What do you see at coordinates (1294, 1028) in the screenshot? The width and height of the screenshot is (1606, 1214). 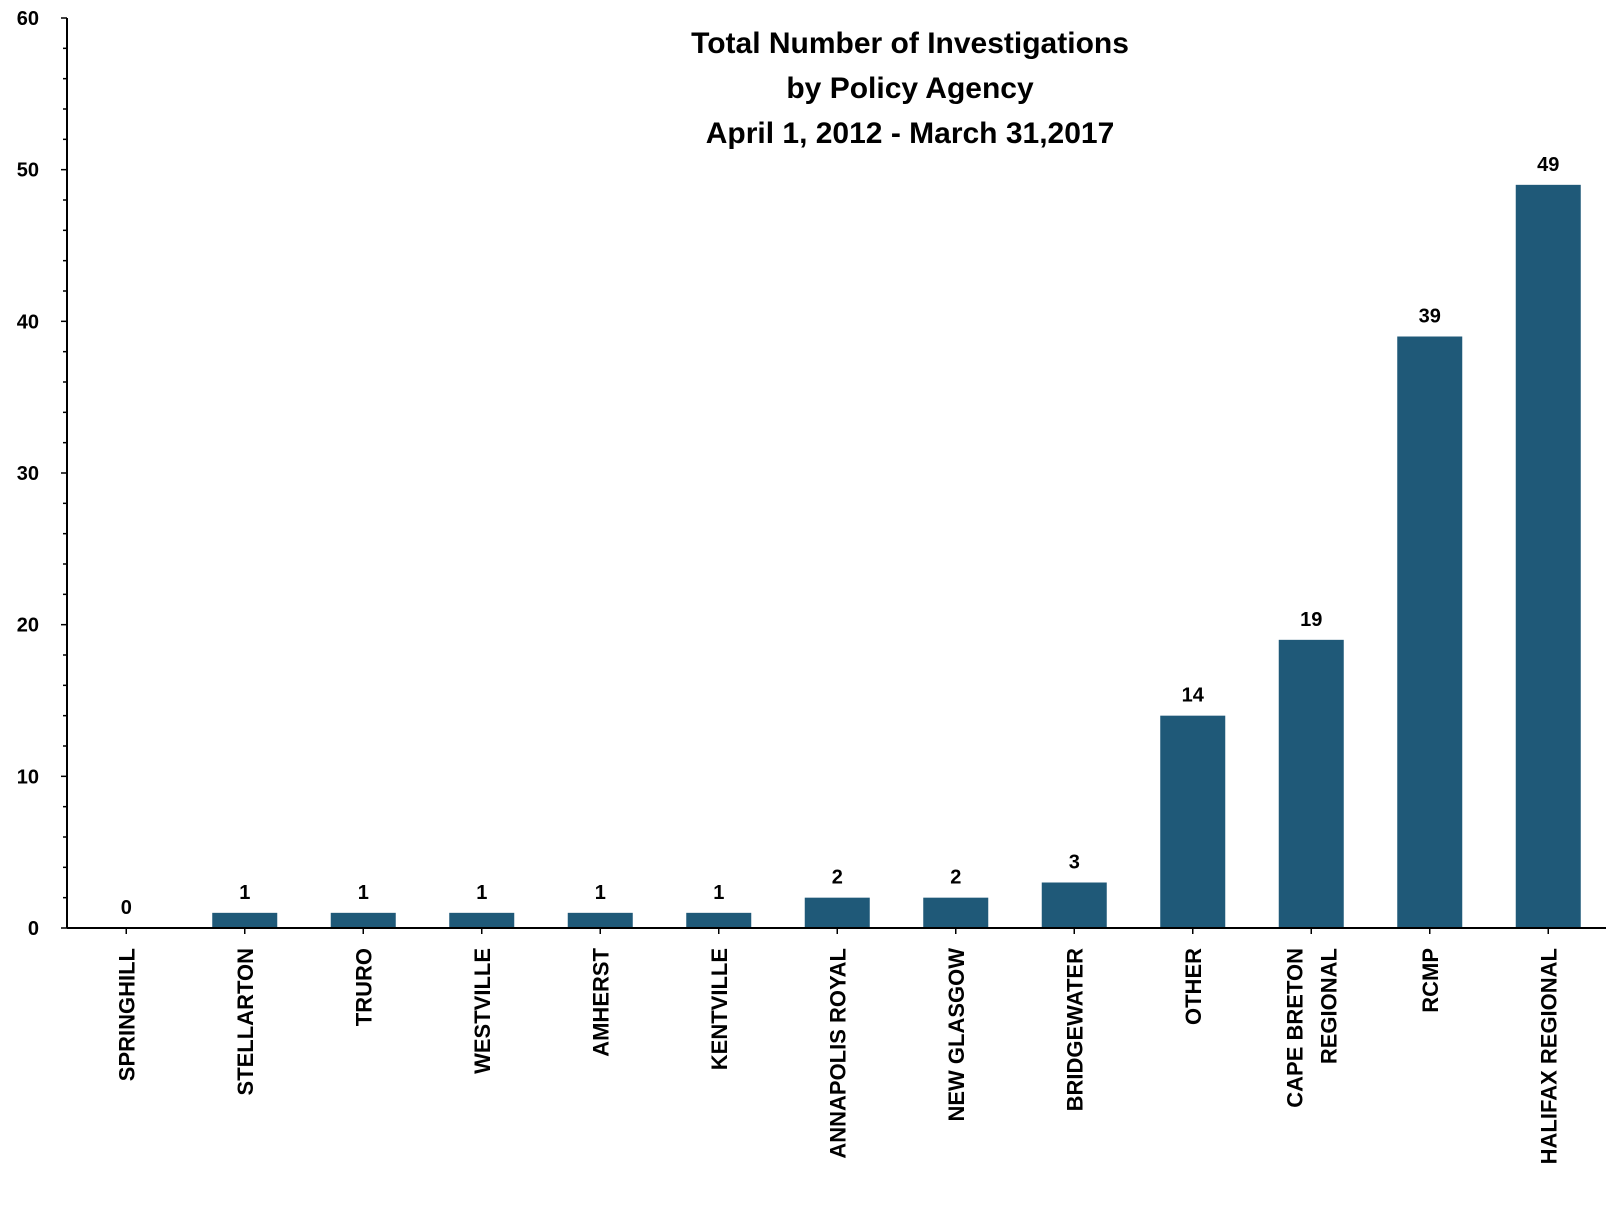 I see `category-label-line: CAPE BRETON` at bounding box center [1294, 1028].